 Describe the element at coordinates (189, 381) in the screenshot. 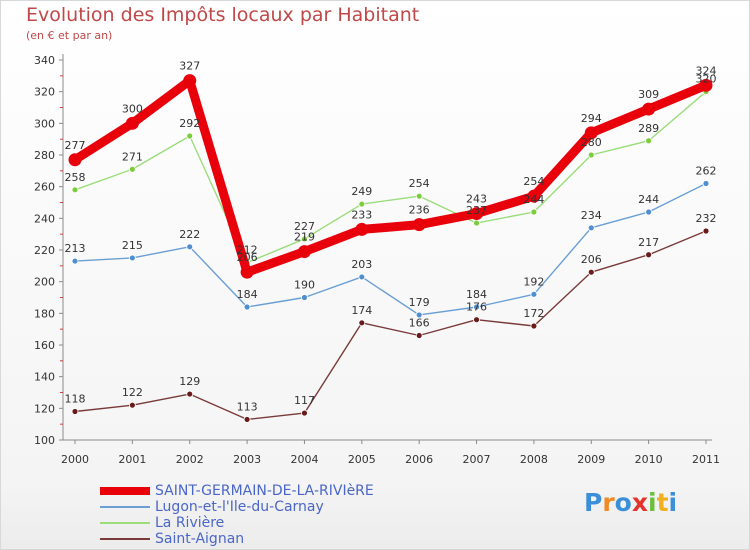

I see `series-3-data-label: 129` at that location.